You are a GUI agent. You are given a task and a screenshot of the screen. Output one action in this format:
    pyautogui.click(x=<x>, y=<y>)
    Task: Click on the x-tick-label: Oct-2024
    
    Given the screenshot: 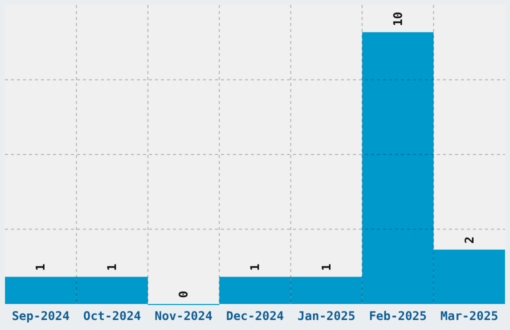 What is the action you would take?
    pyautogui.click(x=112, y=316)
    